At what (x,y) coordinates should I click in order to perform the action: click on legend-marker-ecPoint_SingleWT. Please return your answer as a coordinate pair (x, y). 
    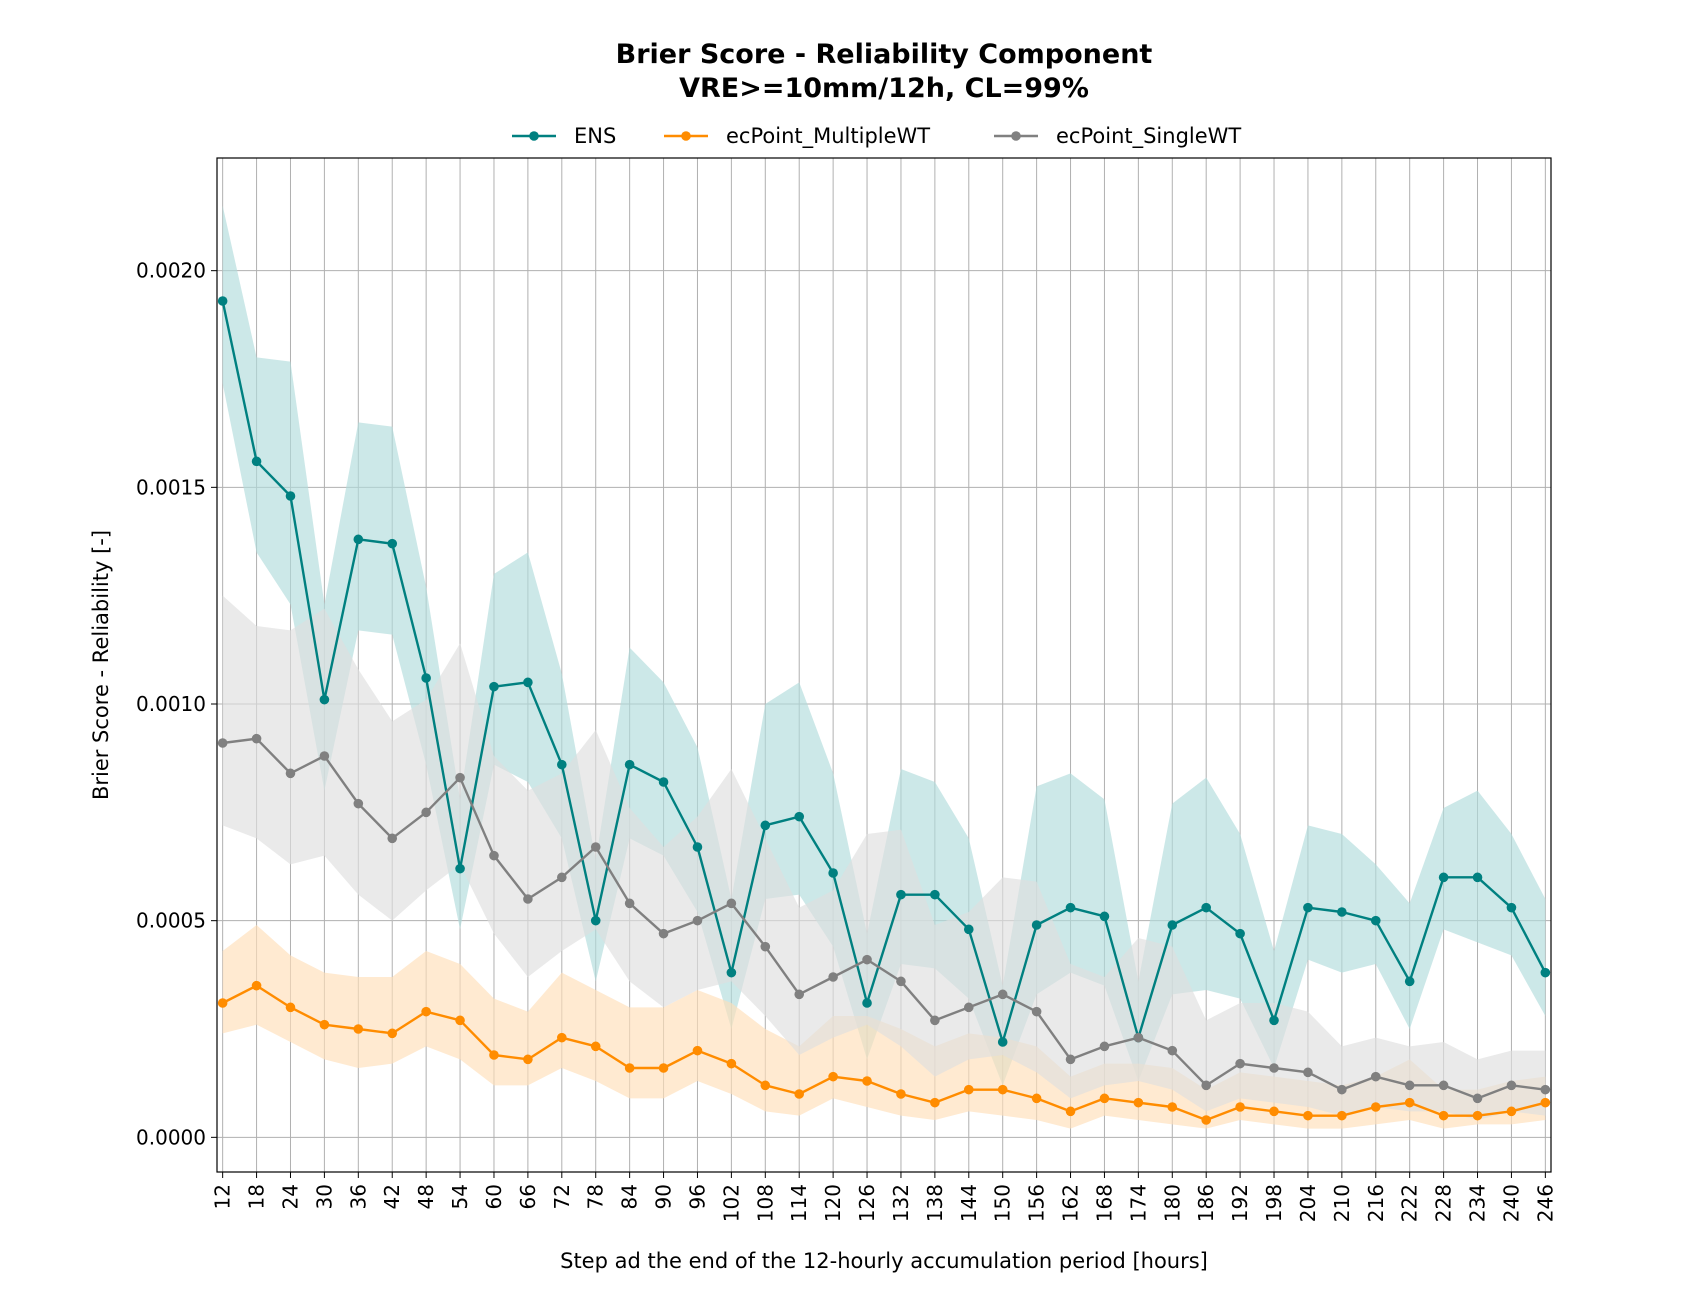
    Looking at the image, I should click on (1016, 136).